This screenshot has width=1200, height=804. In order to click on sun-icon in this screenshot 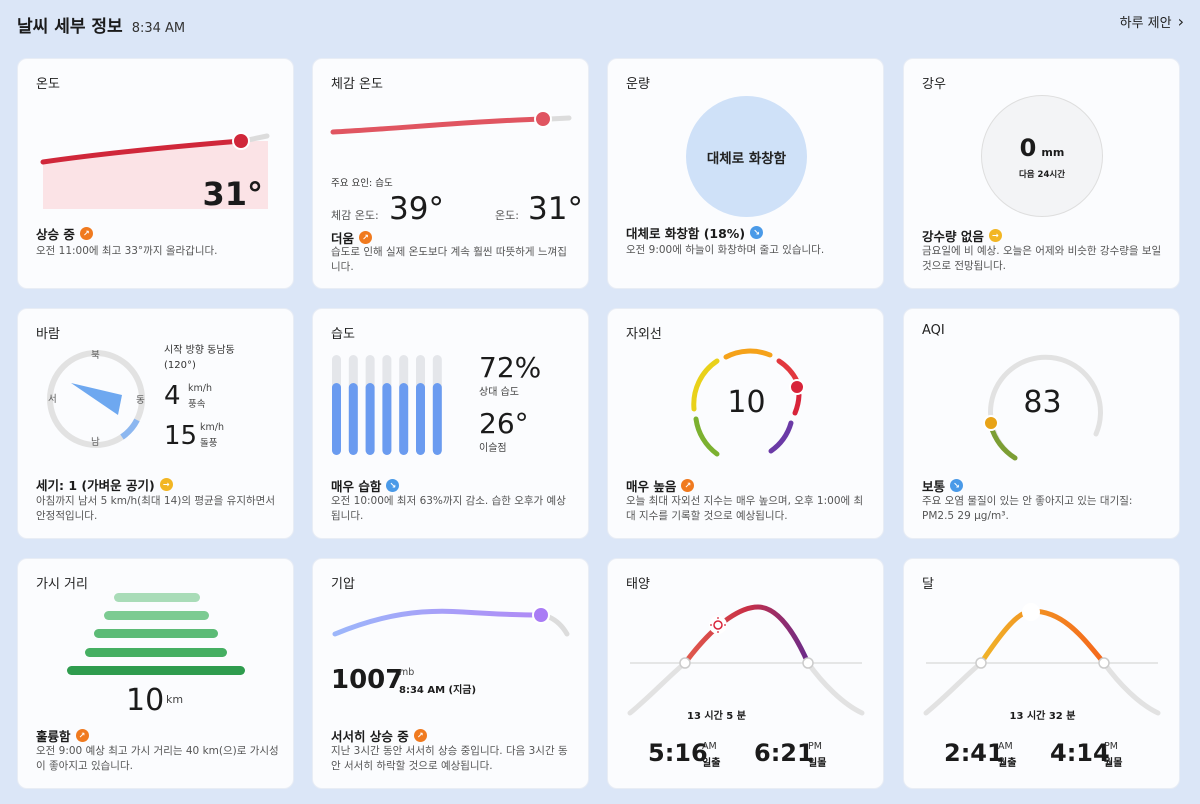, I will do `click(718, 625)`.